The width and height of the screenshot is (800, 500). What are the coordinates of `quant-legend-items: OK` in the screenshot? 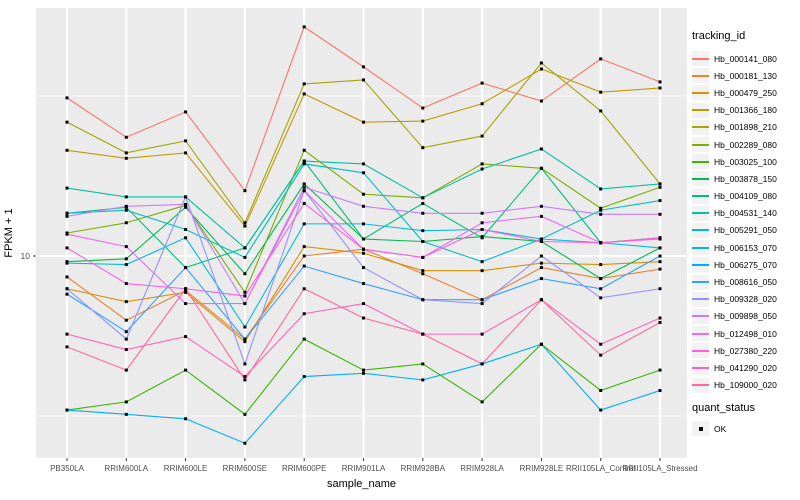 It's located at (709, 428).